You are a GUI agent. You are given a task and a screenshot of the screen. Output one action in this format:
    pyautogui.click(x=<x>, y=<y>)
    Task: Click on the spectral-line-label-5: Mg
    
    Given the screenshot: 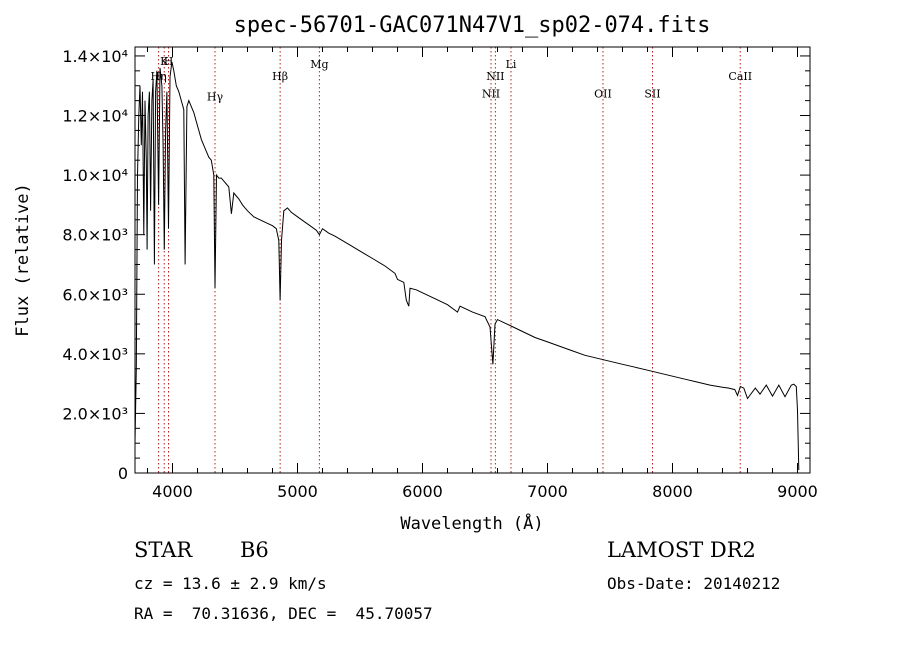 What is the action you would take?
    pyautogui.click(x=319, y=64)
    